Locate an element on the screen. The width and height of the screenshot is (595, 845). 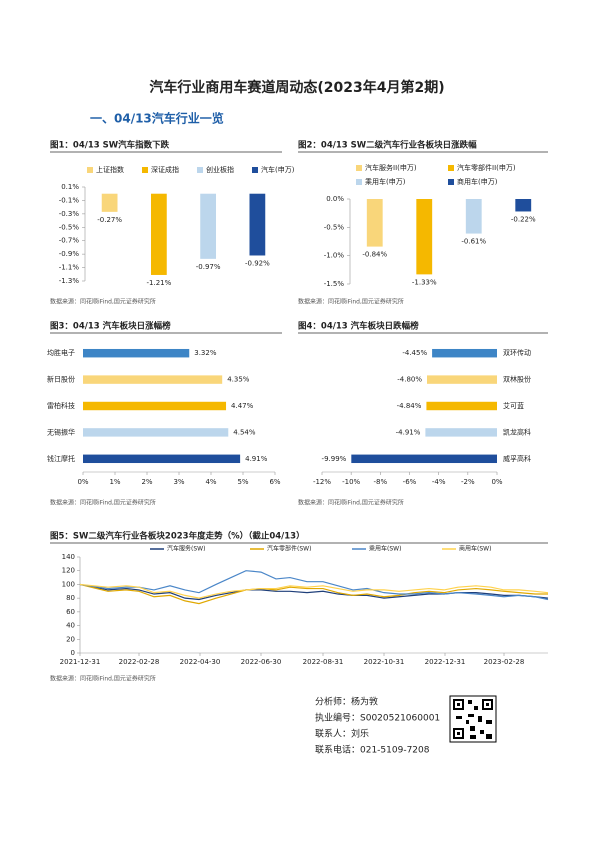
x-tick-label: 6% is located at coordinates (274, 482).